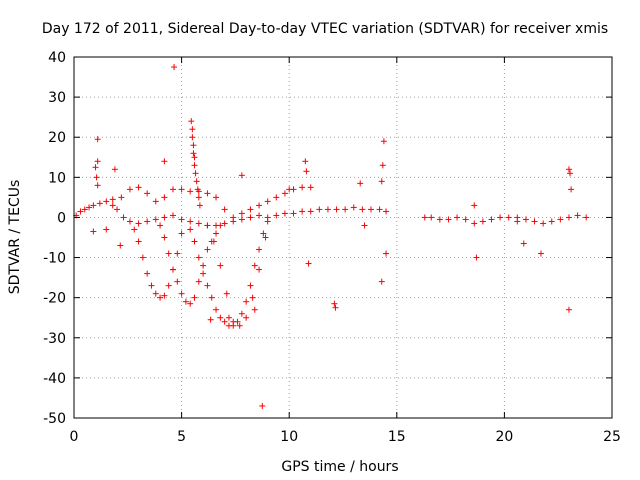  I want to click on y-tick-label: -50, so click(54, 419).